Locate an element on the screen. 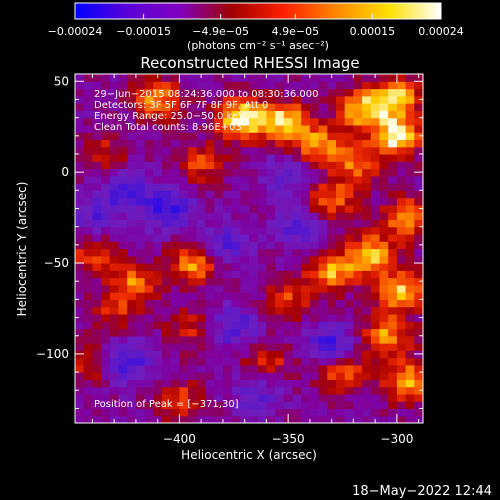  x-axis-label: Heliocentric X (arcsec) is located at coordinates (249, 455).